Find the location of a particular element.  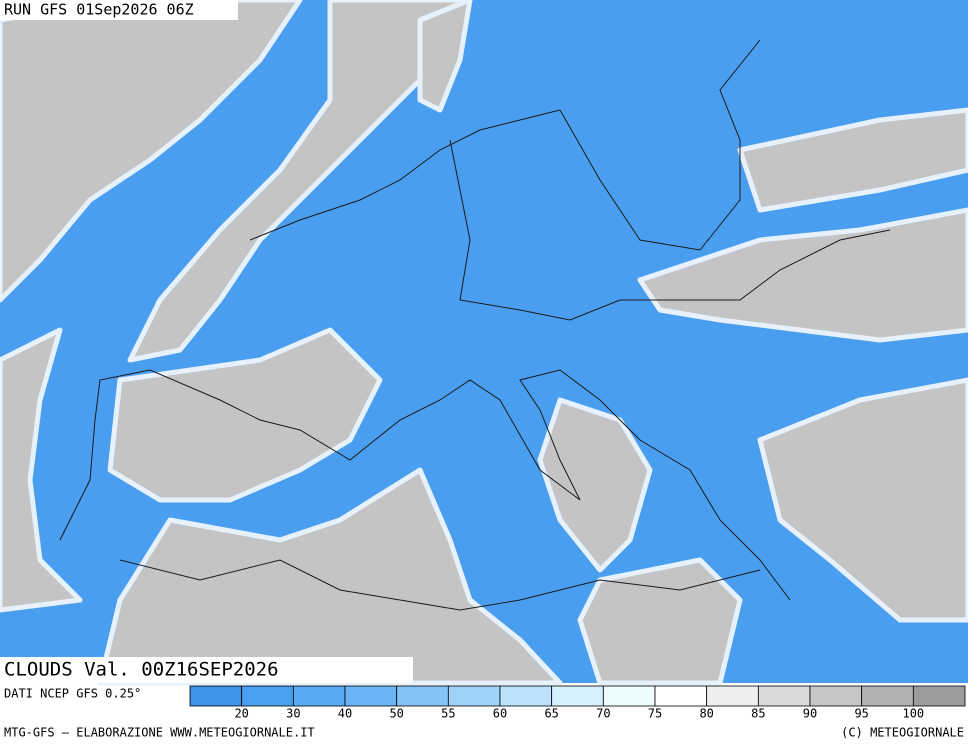

legend-label: 70 is located at coordinates (603, 714).